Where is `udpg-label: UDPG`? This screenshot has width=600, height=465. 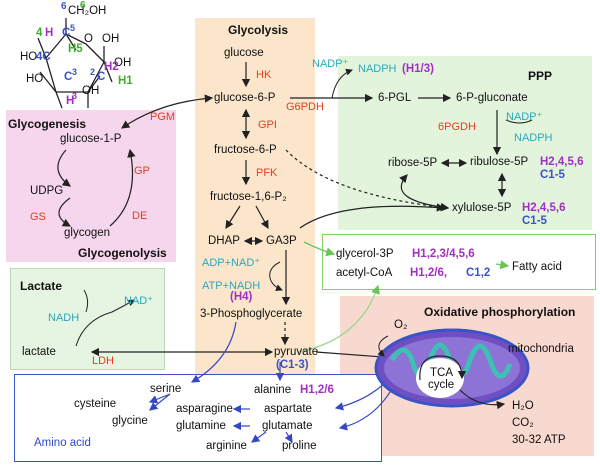
udpg-label: UDPG is located at coordinates (47, 191).